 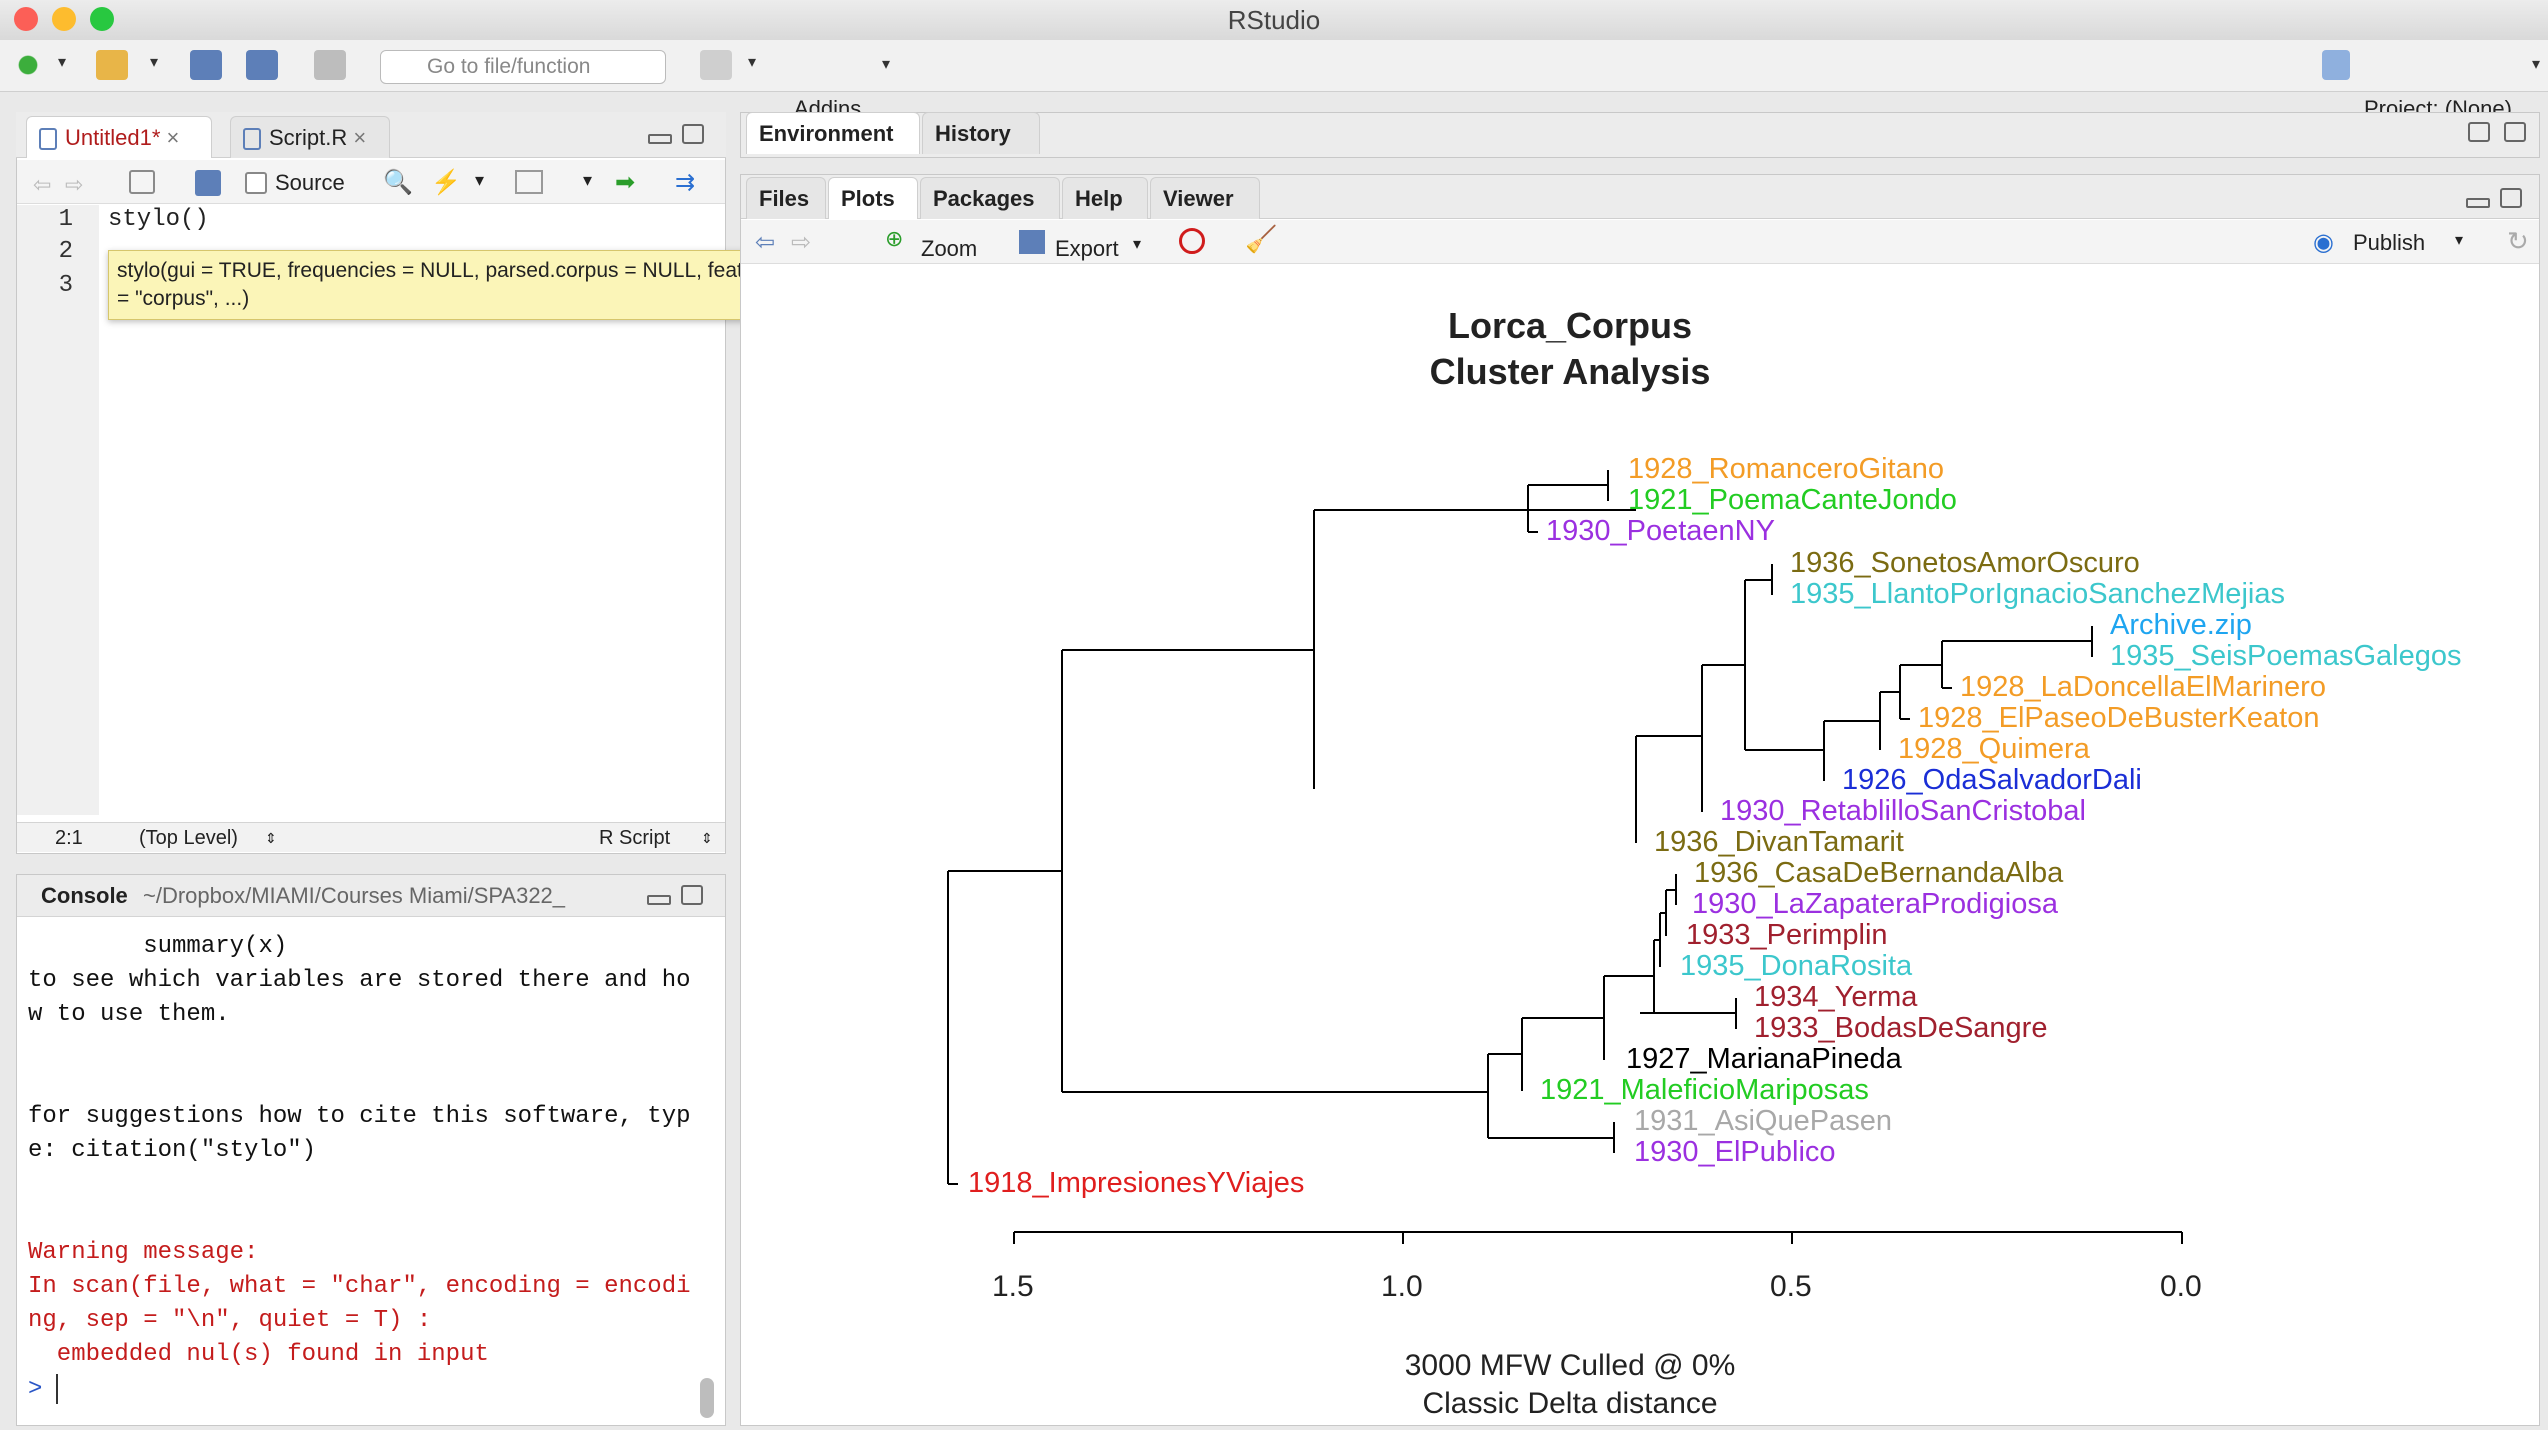 I want to click on open-folder-icon, so click(x=112, y=65).